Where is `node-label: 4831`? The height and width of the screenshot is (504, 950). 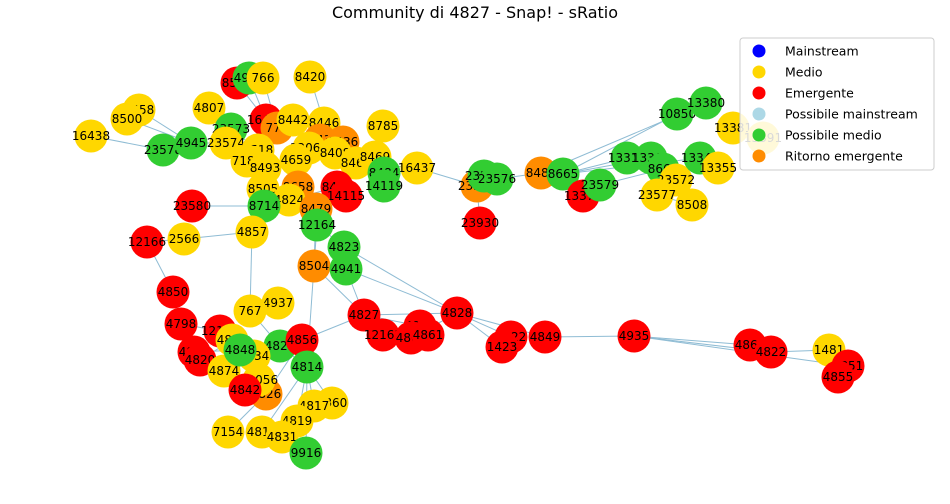
node-label: 4831 is located at coordinates (282, 437).